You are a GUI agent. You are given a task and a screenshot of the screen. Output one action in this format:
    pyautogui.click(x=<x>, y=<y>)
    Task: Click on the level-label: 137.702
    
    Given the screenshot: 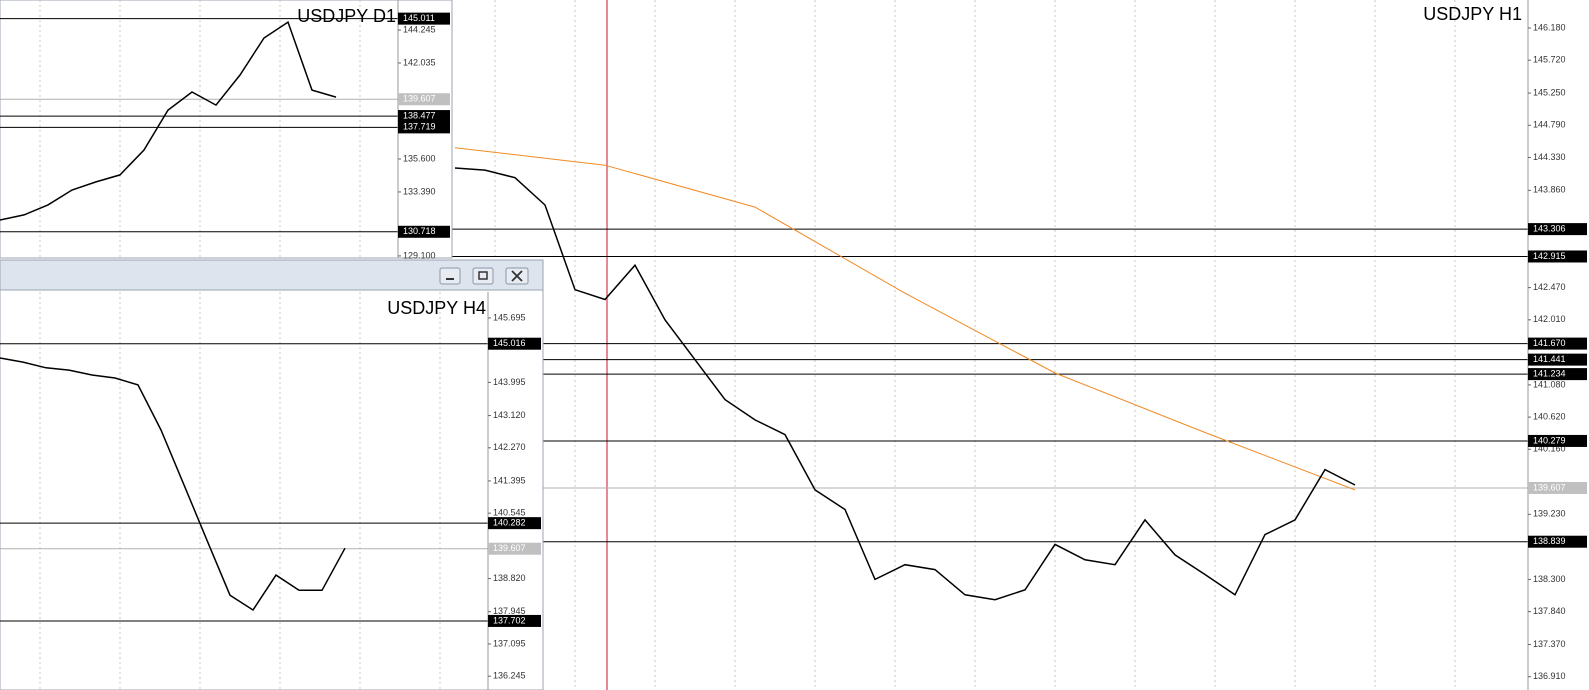 What is the action you would take?
    pyautogui.click(x=509, y=620)
    